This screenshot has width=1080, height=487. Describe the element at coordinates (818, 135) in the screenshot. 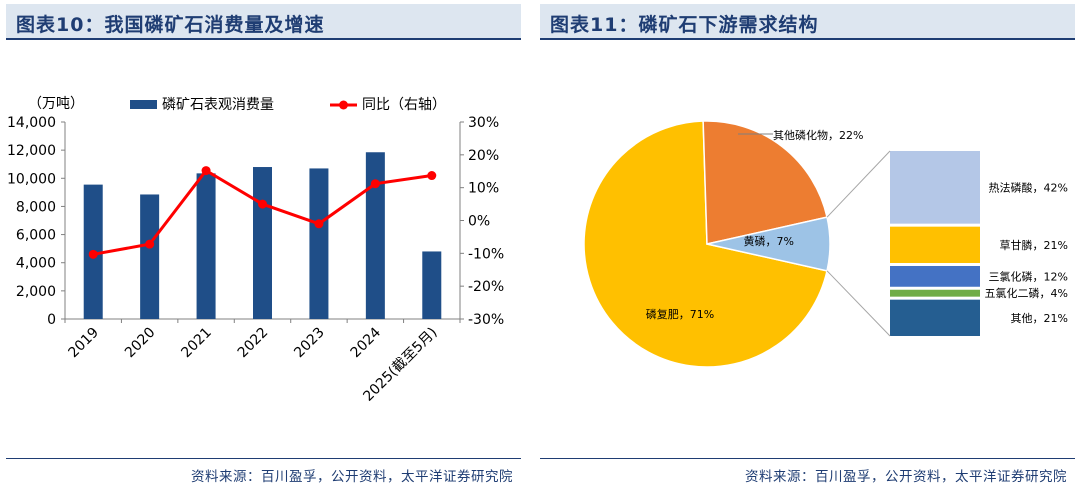

I see `pie-slice-label: 其他磷化物，22%` at that location.